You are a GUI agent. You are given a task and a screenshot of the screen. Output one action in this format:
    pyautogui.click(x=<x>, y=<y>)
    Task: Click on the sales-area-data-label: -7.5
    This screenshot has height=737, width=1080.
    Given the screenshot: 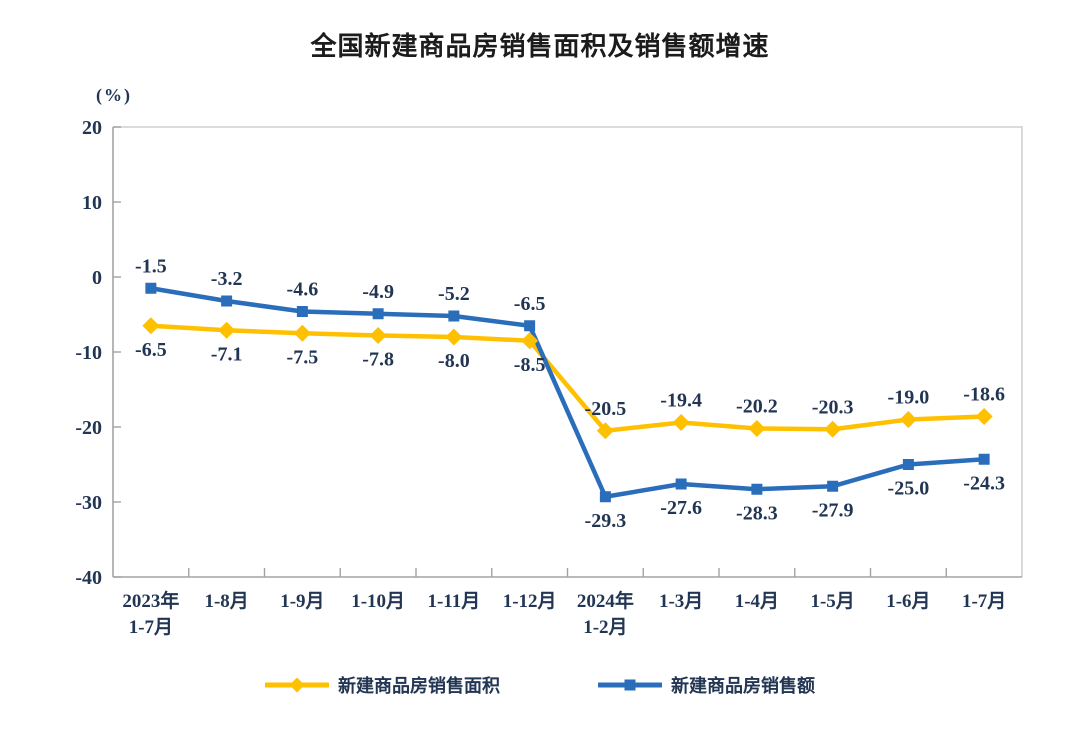 What is the action you would take?
    pyautogui.click(x=303, y=357)
    